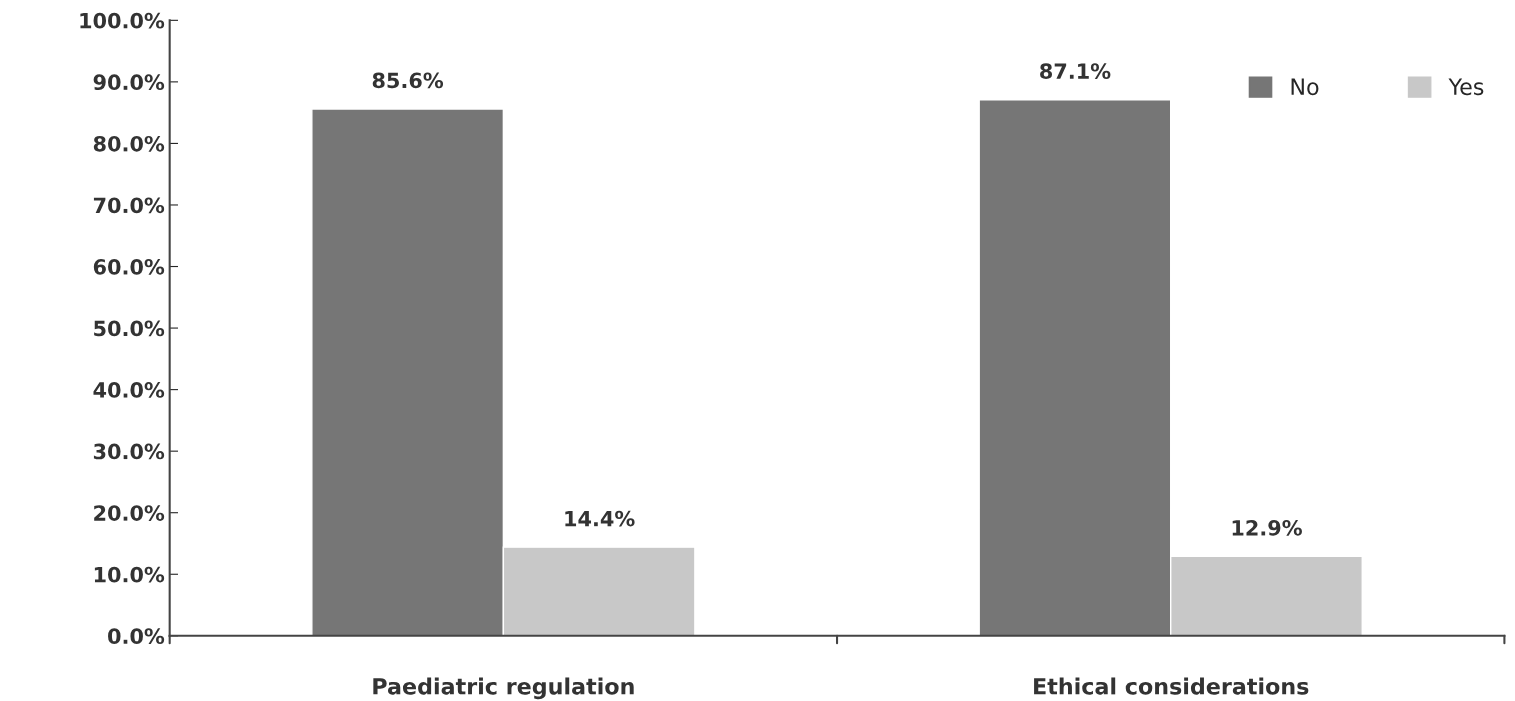 The image size is (1515, 701). Describe the element at coordinates (408, 80) in the screenshot. I see `data-label: 85.6%` at that location.